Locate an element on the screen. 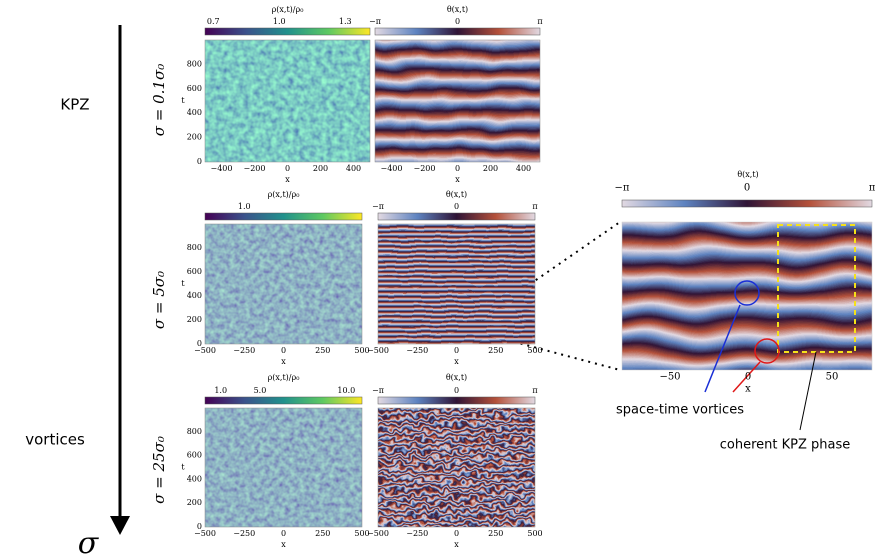  zoom-frame is located at coordinates (747, 296).